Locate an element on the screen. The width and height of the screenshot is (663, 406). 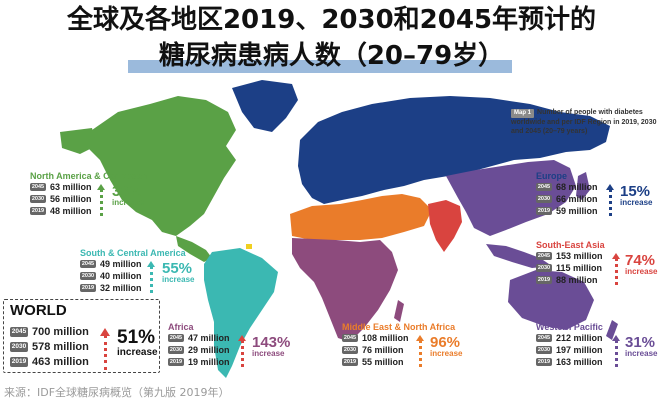
row-2019: 2019 163 million is located at coordinates (598, 362).